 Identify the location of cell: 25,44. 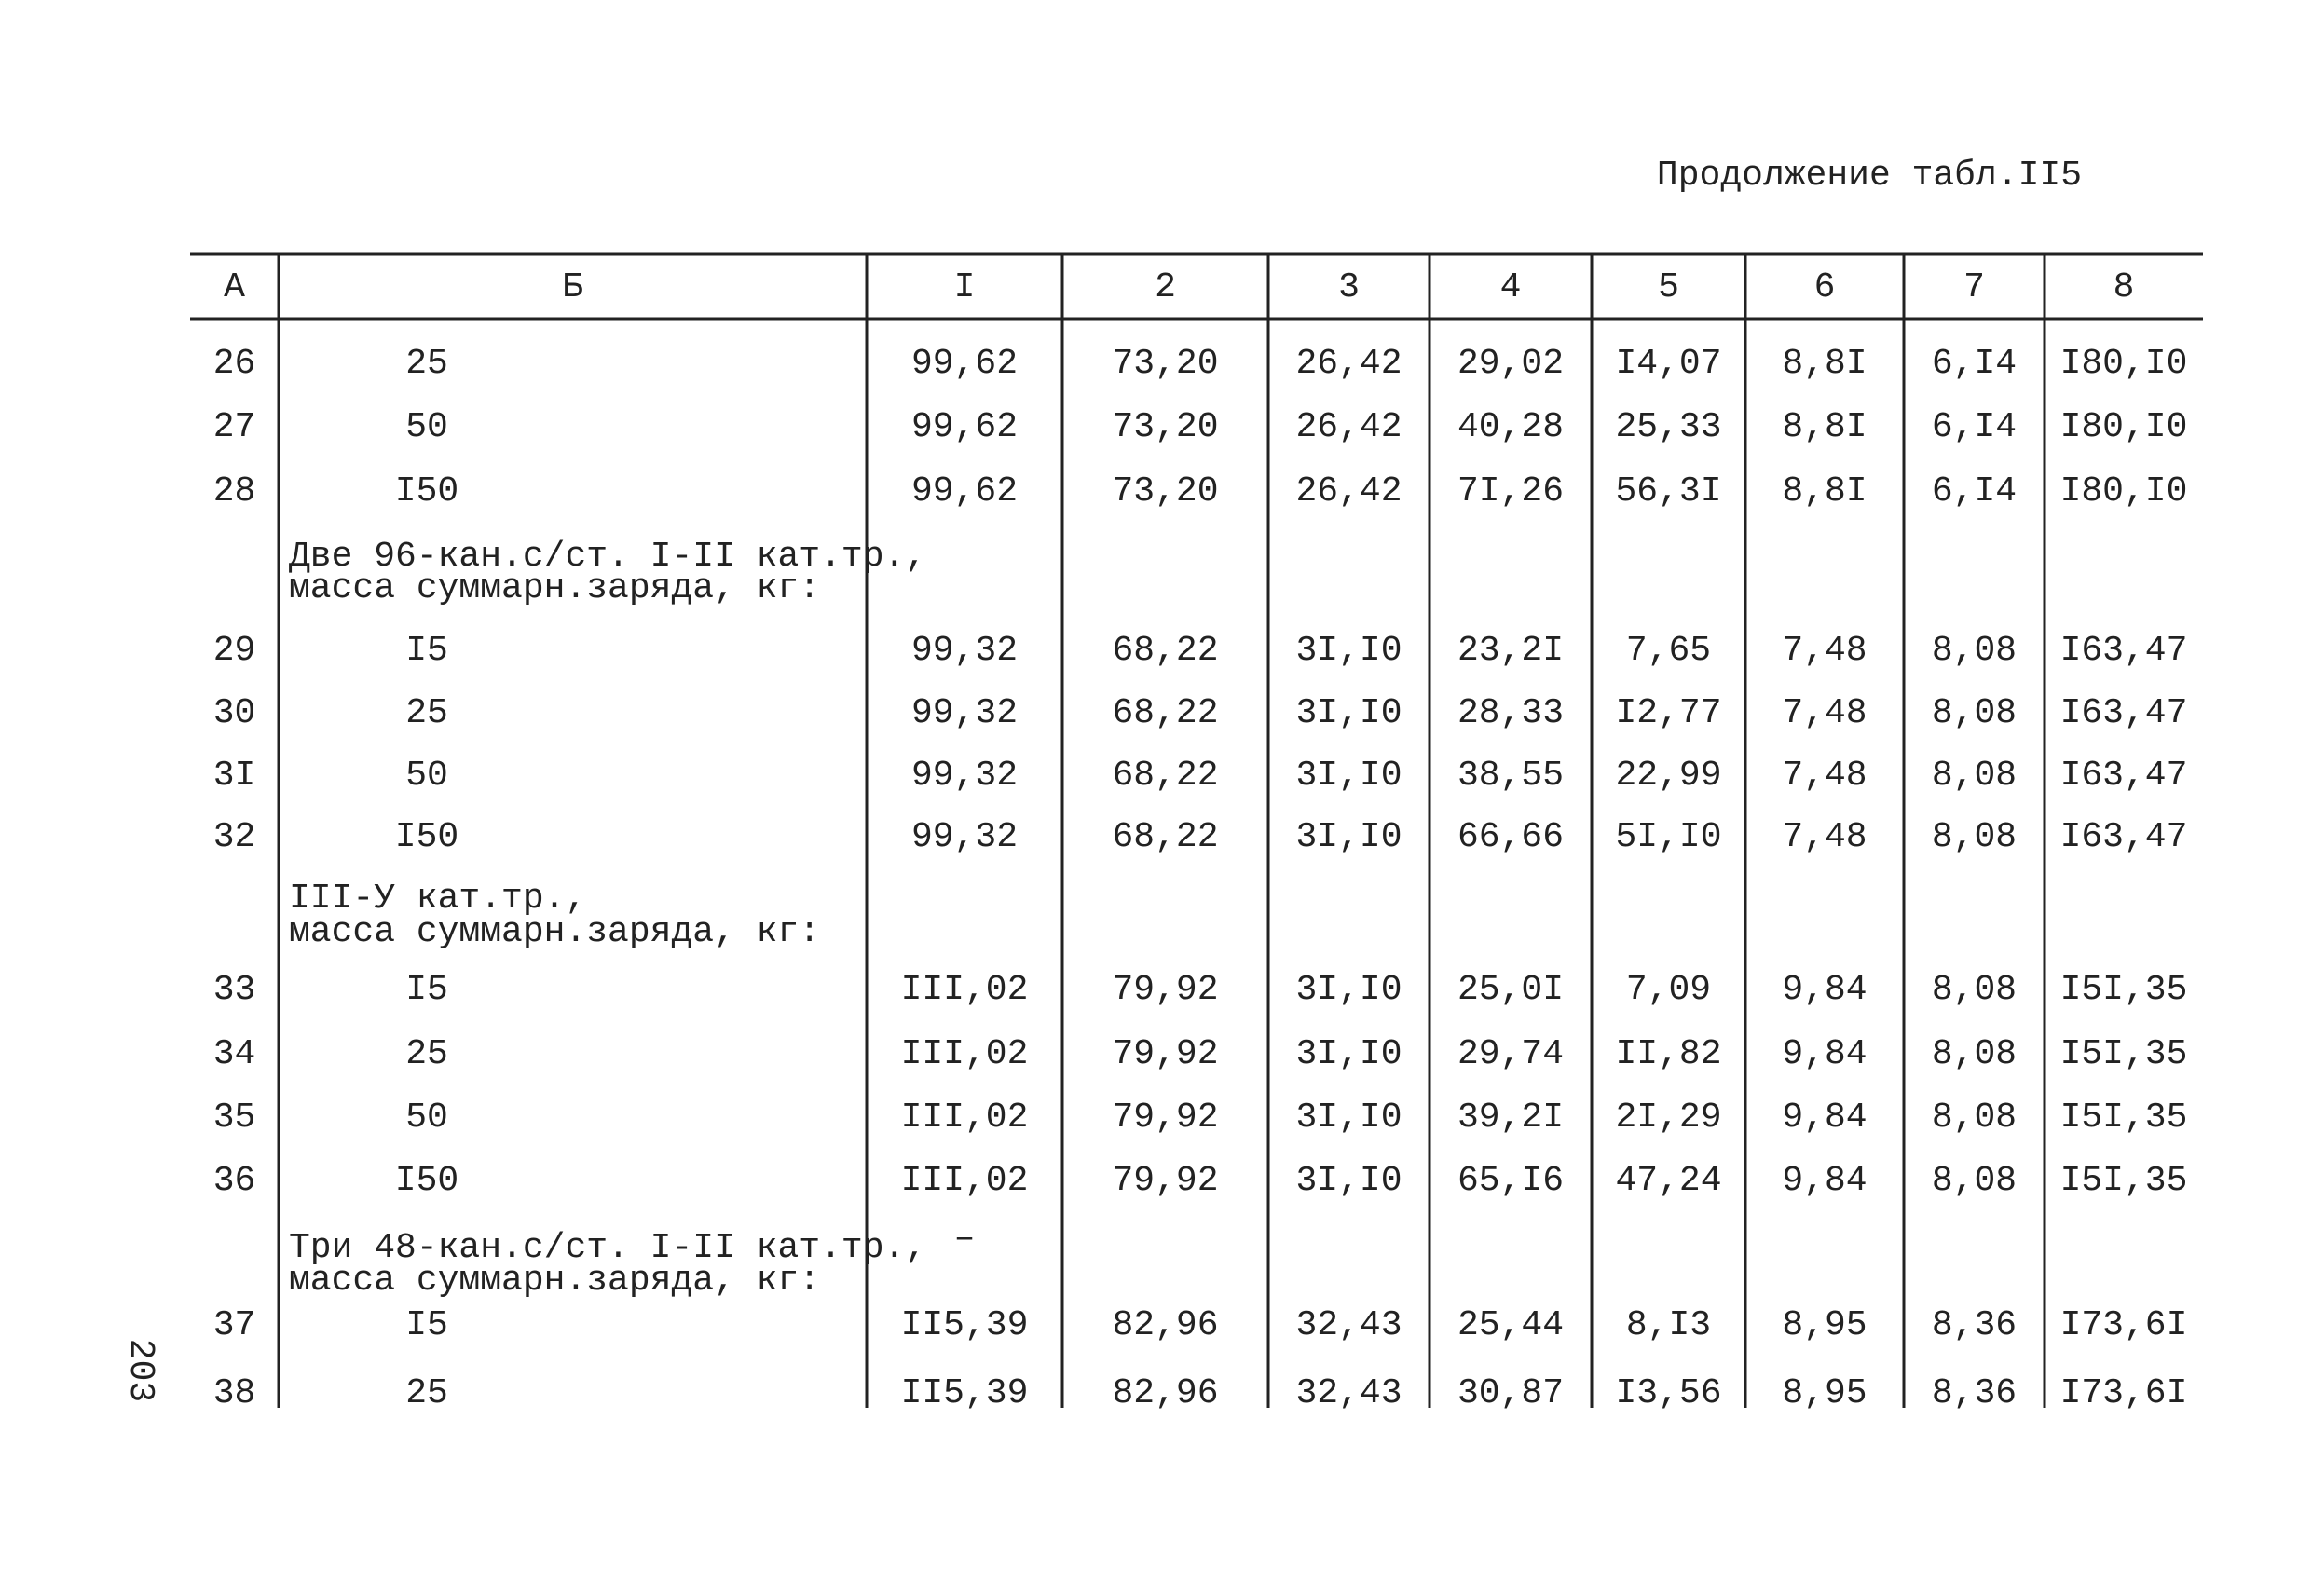
(1511, 1325).